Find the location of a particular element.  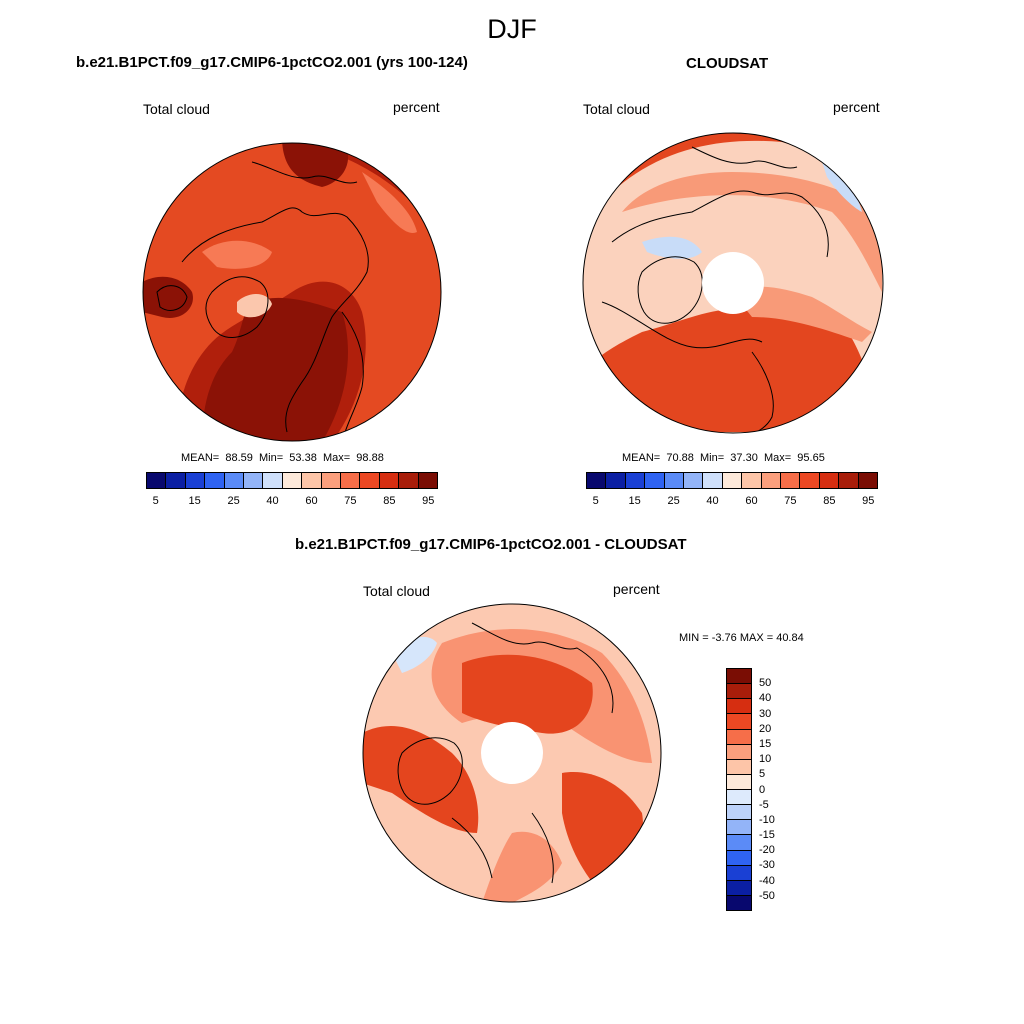

colorbar-tick-label: -40 is located at coordinates (767, 880).